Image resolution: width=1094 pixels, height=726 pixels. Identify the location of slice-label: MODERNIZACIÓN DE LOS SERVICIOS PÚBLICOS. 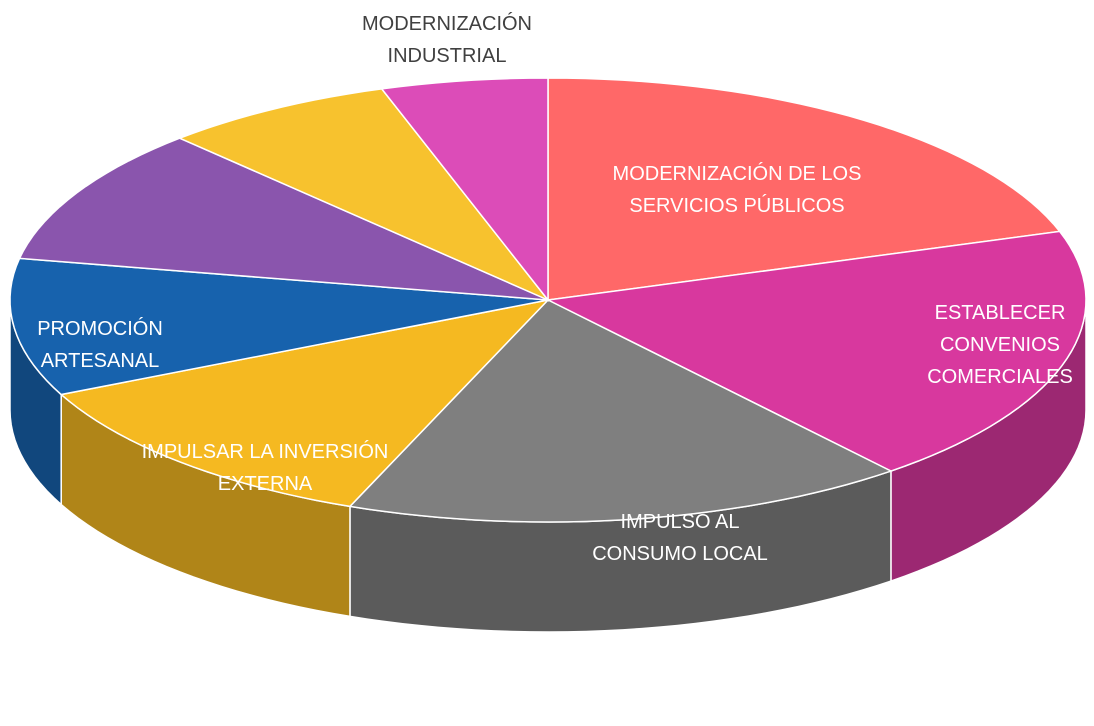
(737, 190).